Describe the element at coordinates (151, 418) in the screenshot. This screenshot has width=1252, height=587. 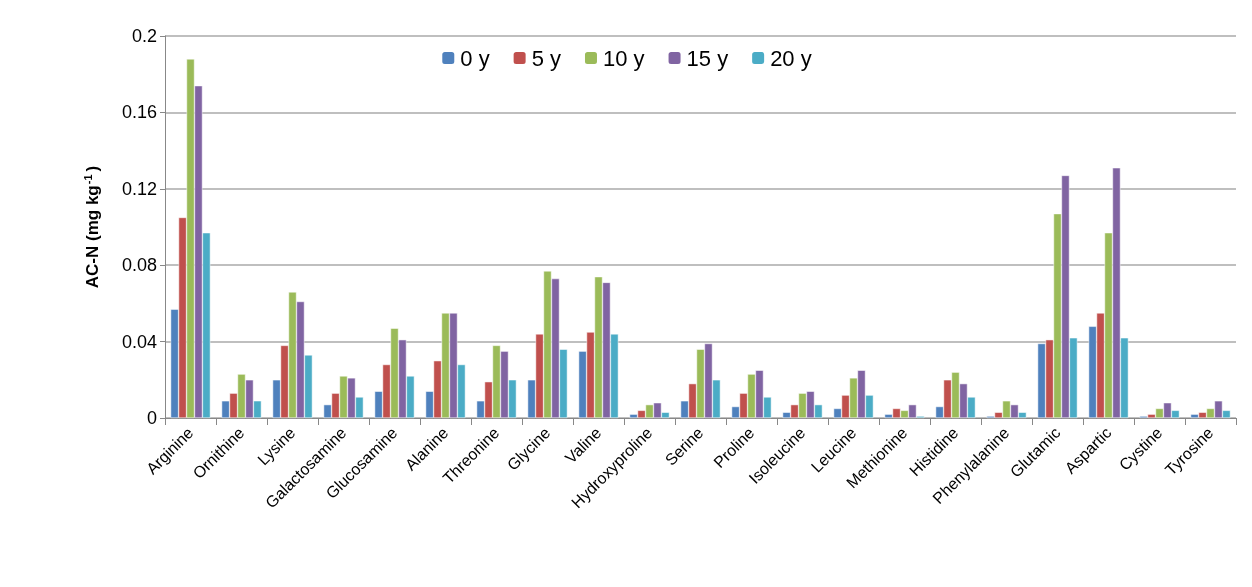
I see `y-tick-label: 0` at that location.